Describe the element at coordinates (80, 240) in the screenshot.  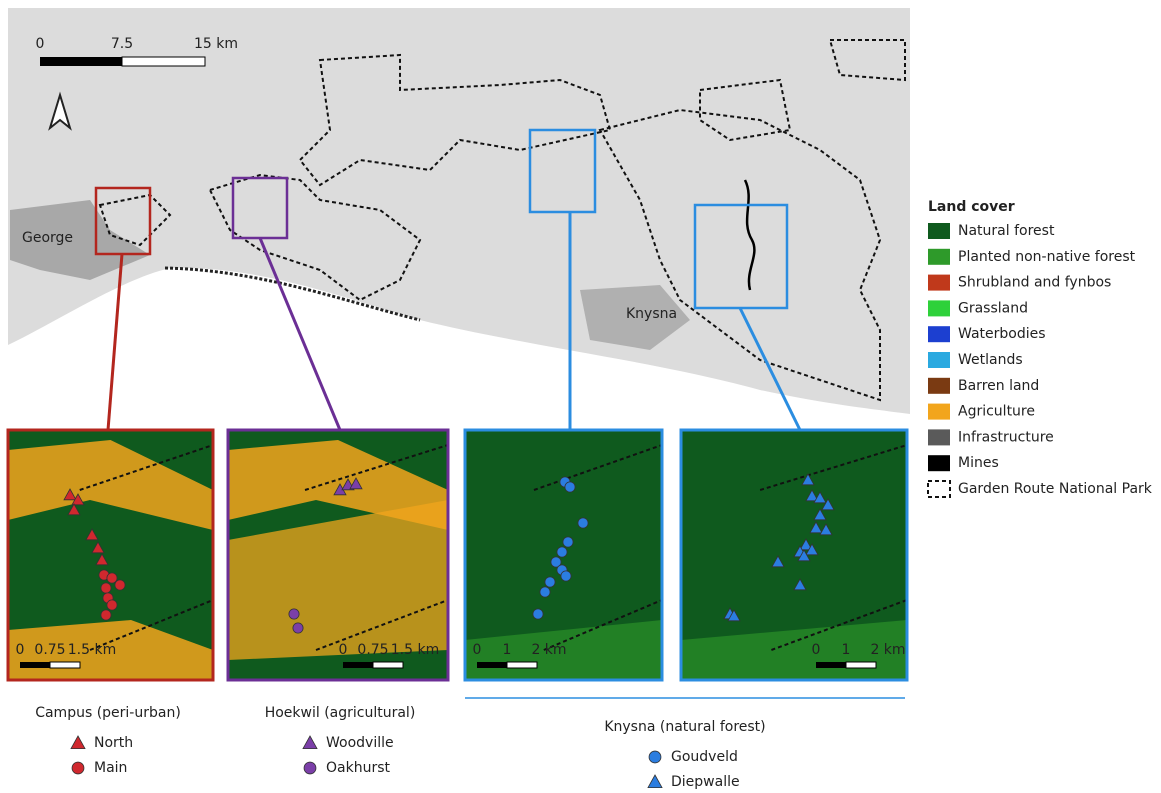
I see `urban-george` at that location.